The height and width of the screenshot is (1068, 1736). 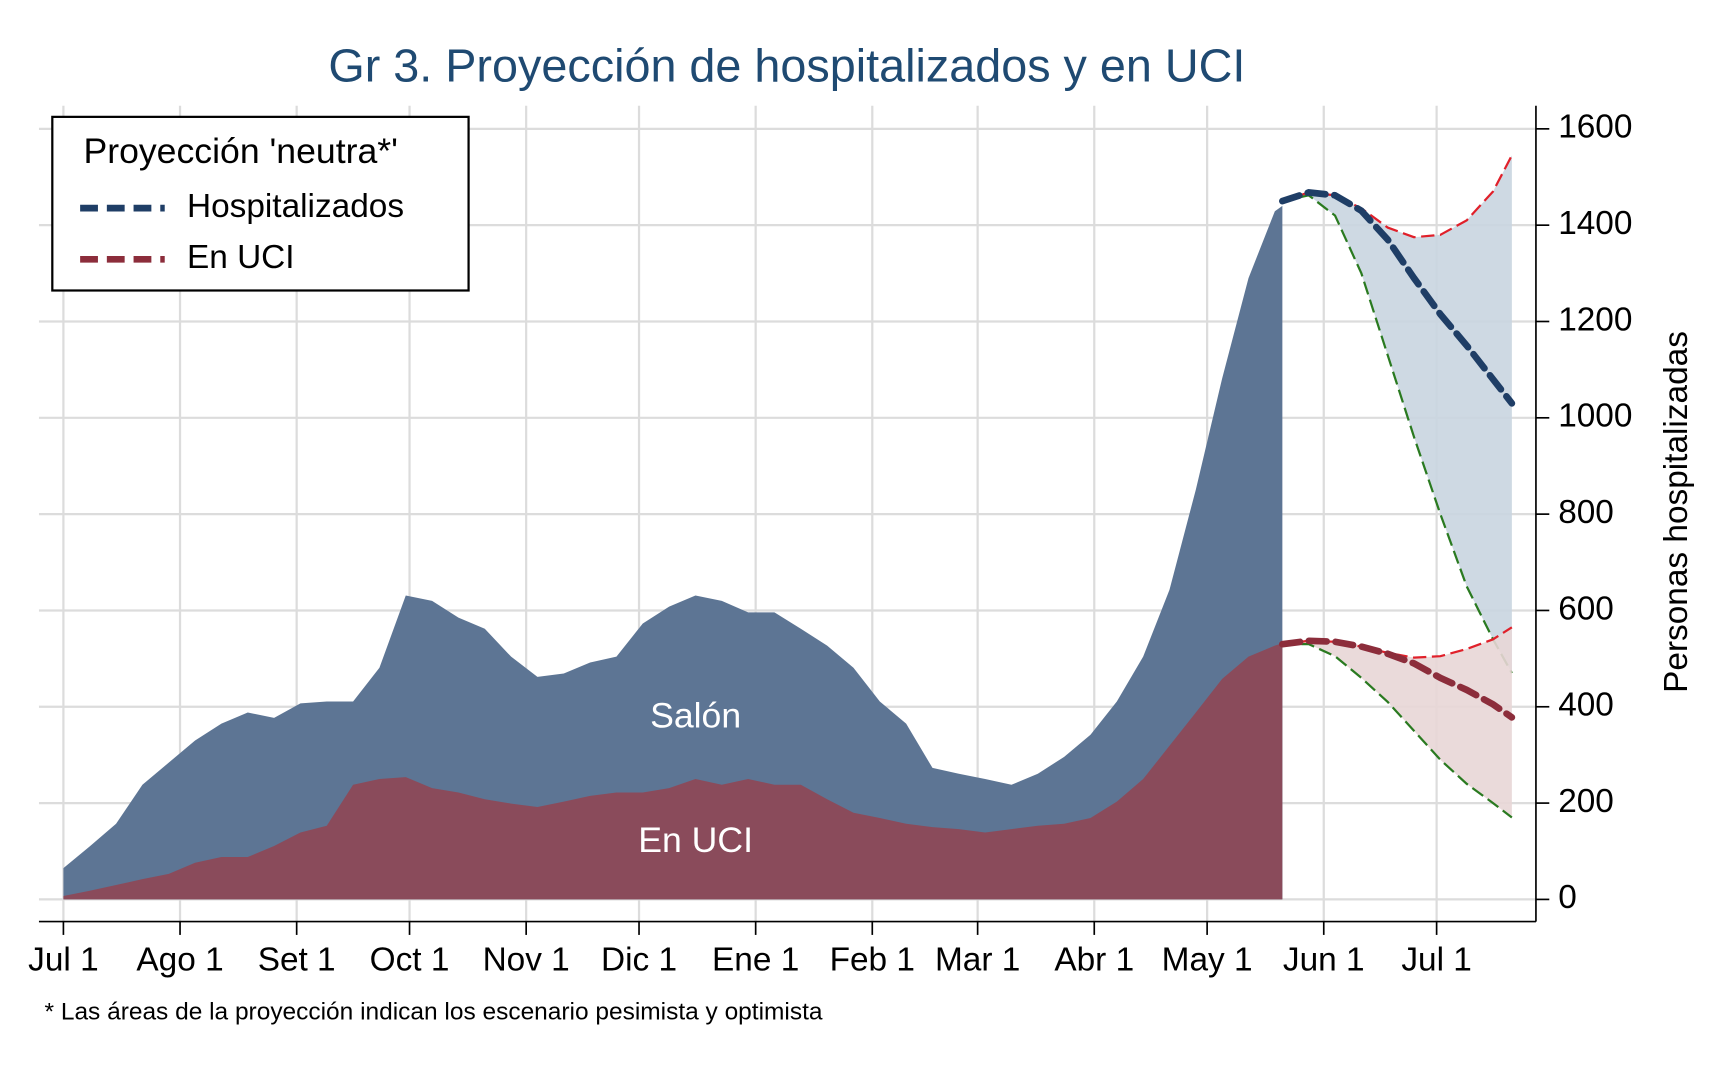 What do you see at coordinates (1586, 608) in the screenshot?
I see `y-tick-label: 600` at bounding box center [1586, 608].